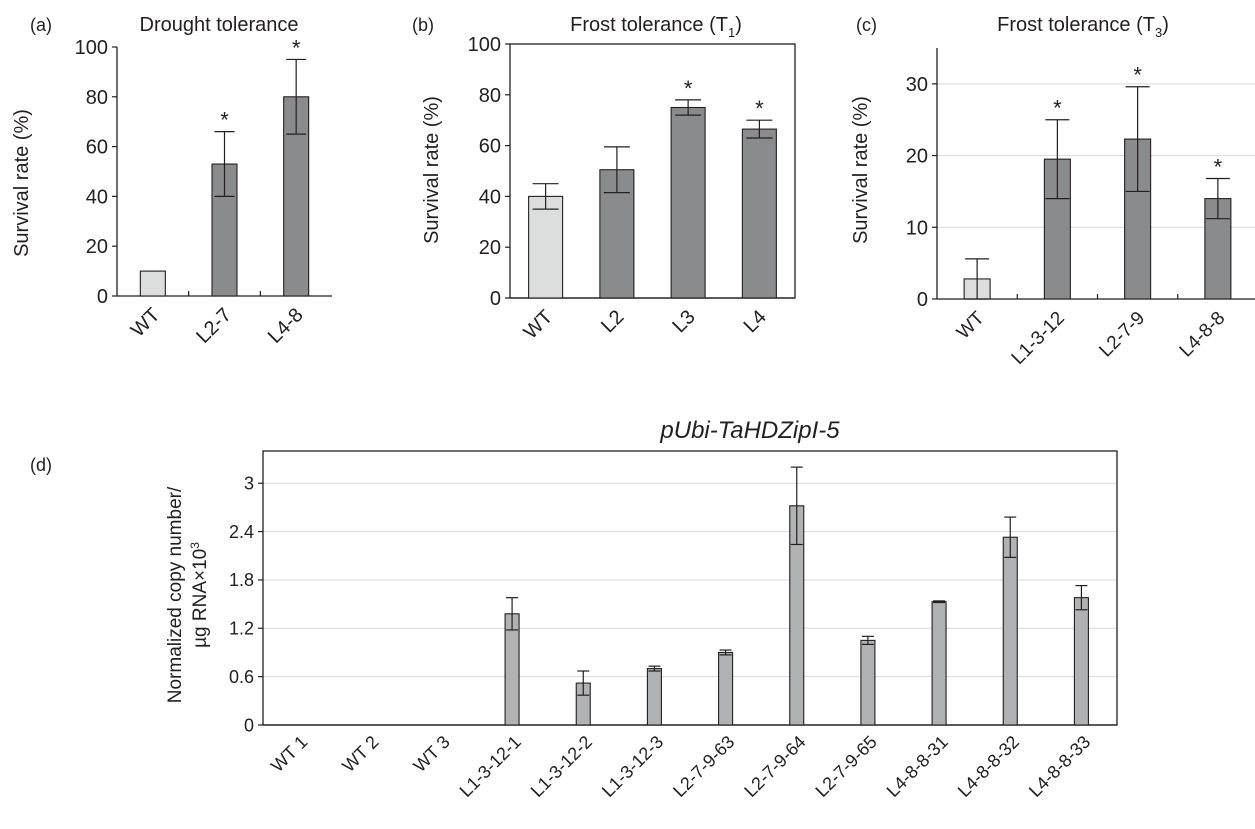 This screenshot has height=829, width=1255. What do you see at coordinates (845, 766) in the screenshot?
I see `x-category-label: L2-7-9-65` at bounding box center [845, 766].